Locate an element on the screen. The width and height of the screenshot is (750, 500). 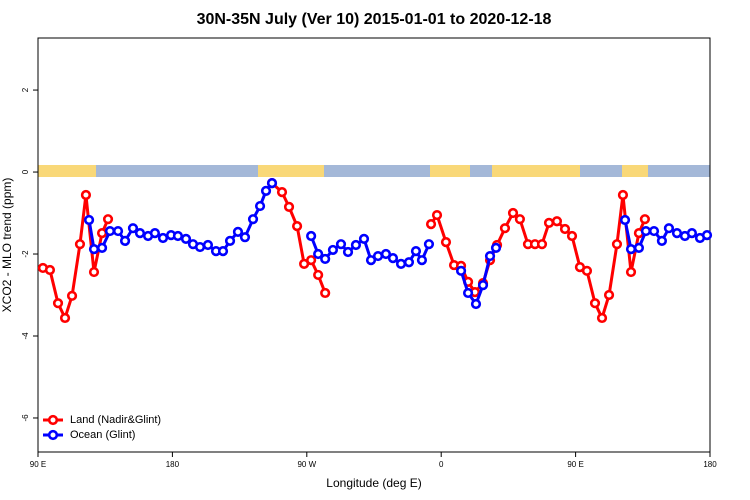
y-tick-label: 2 is located at coordinates (25, 89).